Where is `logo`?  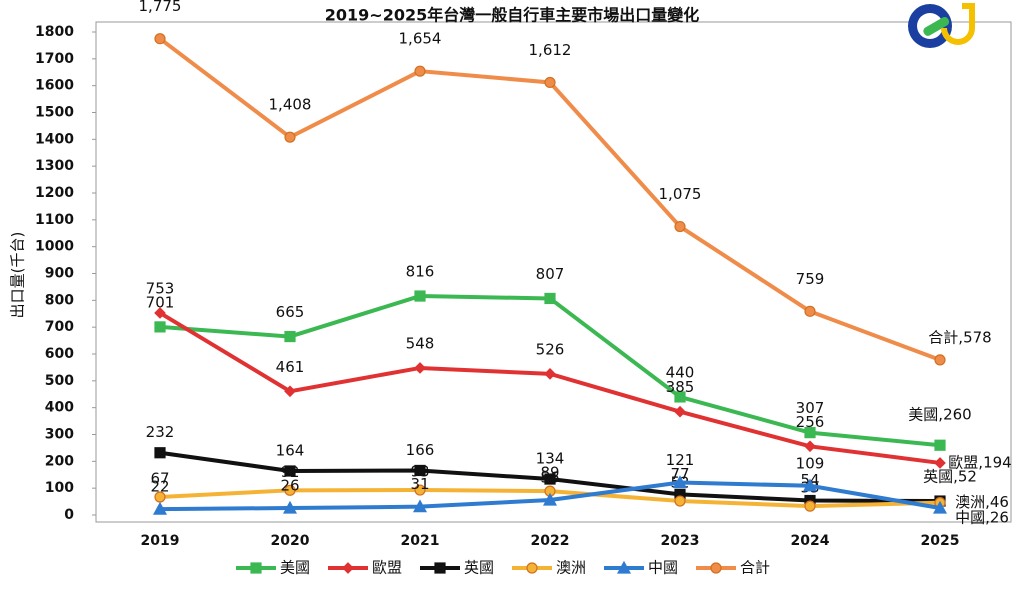
logo is located at coordinates (941, 25).